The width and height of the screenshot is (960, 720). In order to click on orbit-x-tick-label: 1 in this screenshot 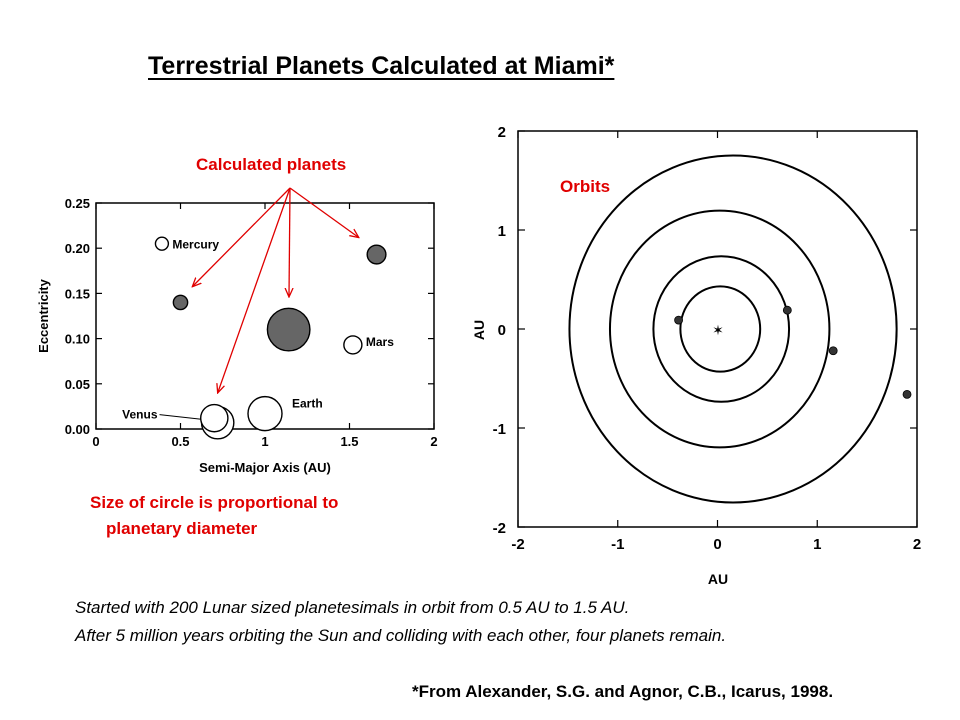, I will do `click(817, 544)`.